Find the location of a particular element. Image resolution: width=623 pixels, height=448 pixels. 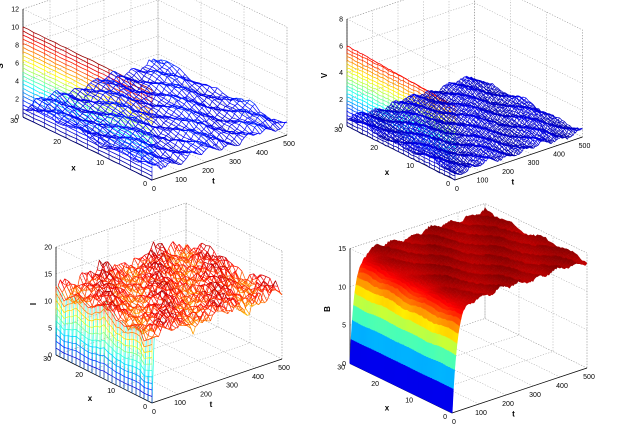

z-tick-label: 4 is located at coordinates (17, 82).